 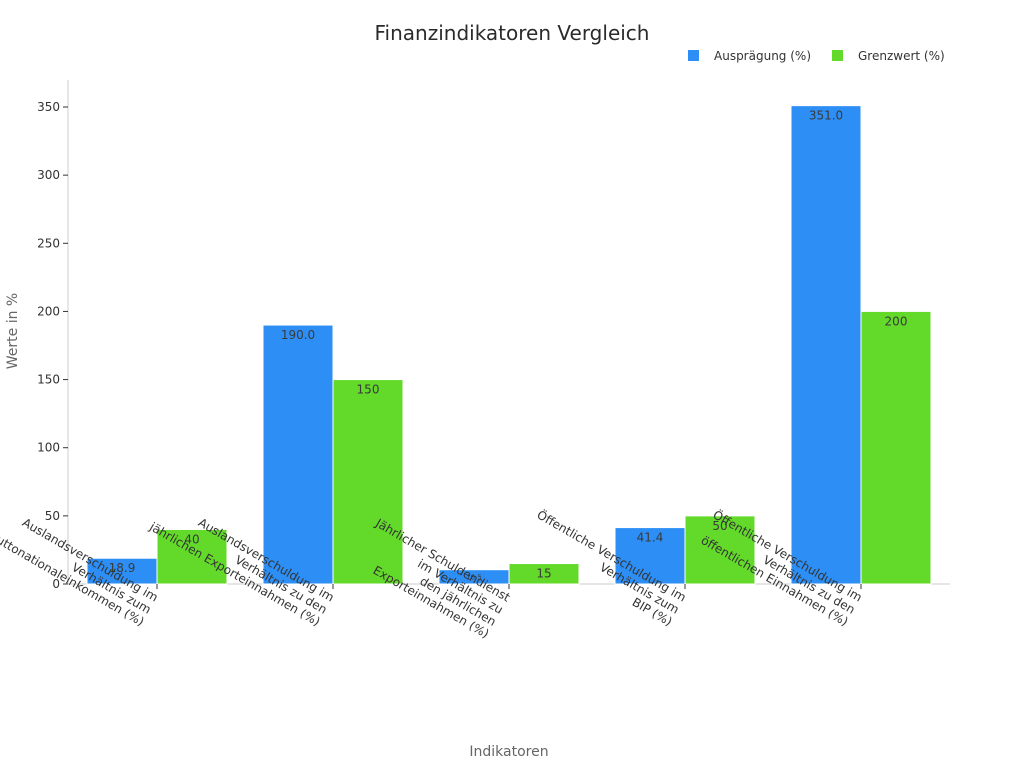 What do you see at coordinates (837, 55) in the screenshot?
I see `legend-swatch-grenzwert` at bounding box center [837, 55].